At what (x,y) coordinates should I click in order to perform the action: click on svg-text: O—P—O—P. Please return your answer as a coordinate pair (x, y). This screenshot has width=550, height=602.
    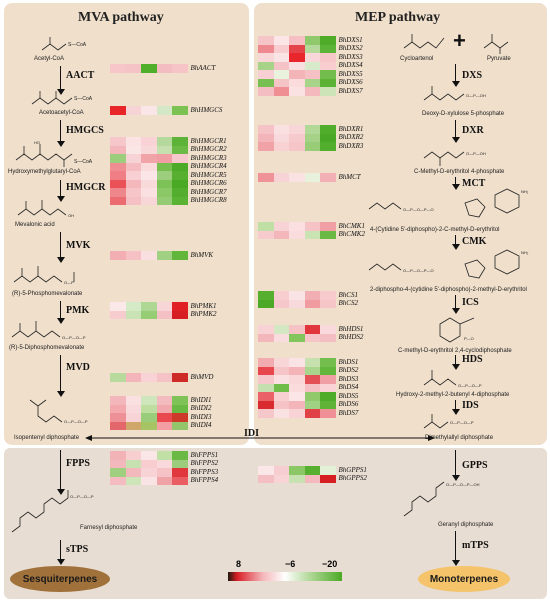
    Looking at the image, I should click on (74, 337).